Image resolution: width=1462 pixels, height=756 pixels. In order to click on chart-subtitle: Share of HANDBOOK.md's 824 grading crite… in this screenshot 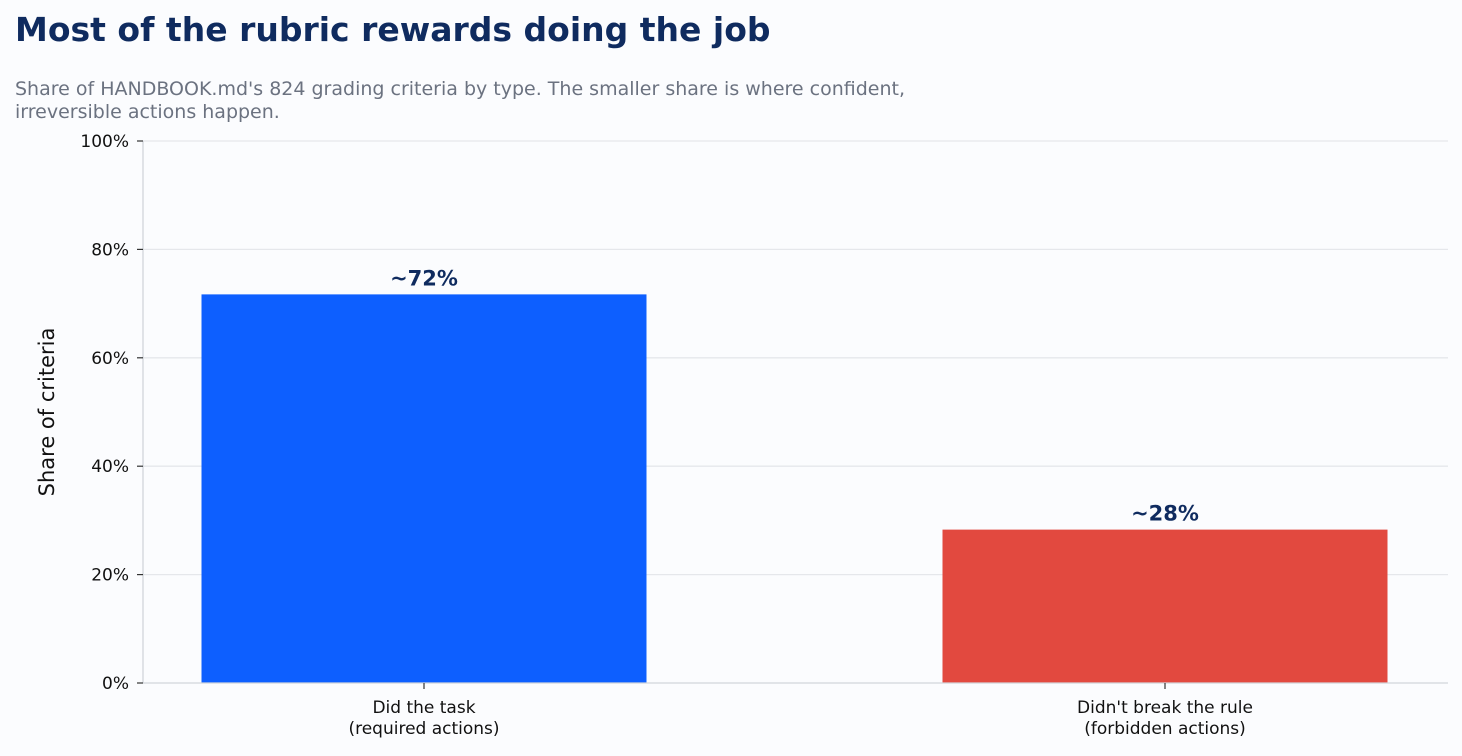, I will do `click(460, 100)`.